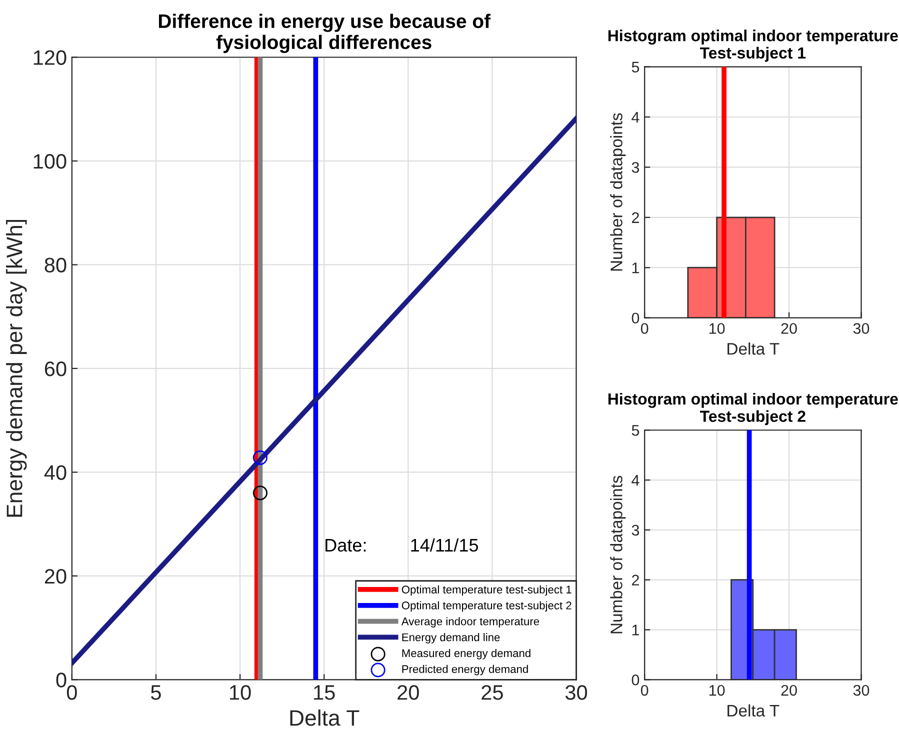  What do you see at coordinates (487, 606) in the screenshot?
I see `legend-label: Optimal temperature test-subject 2` at bounding box center [487, 606].